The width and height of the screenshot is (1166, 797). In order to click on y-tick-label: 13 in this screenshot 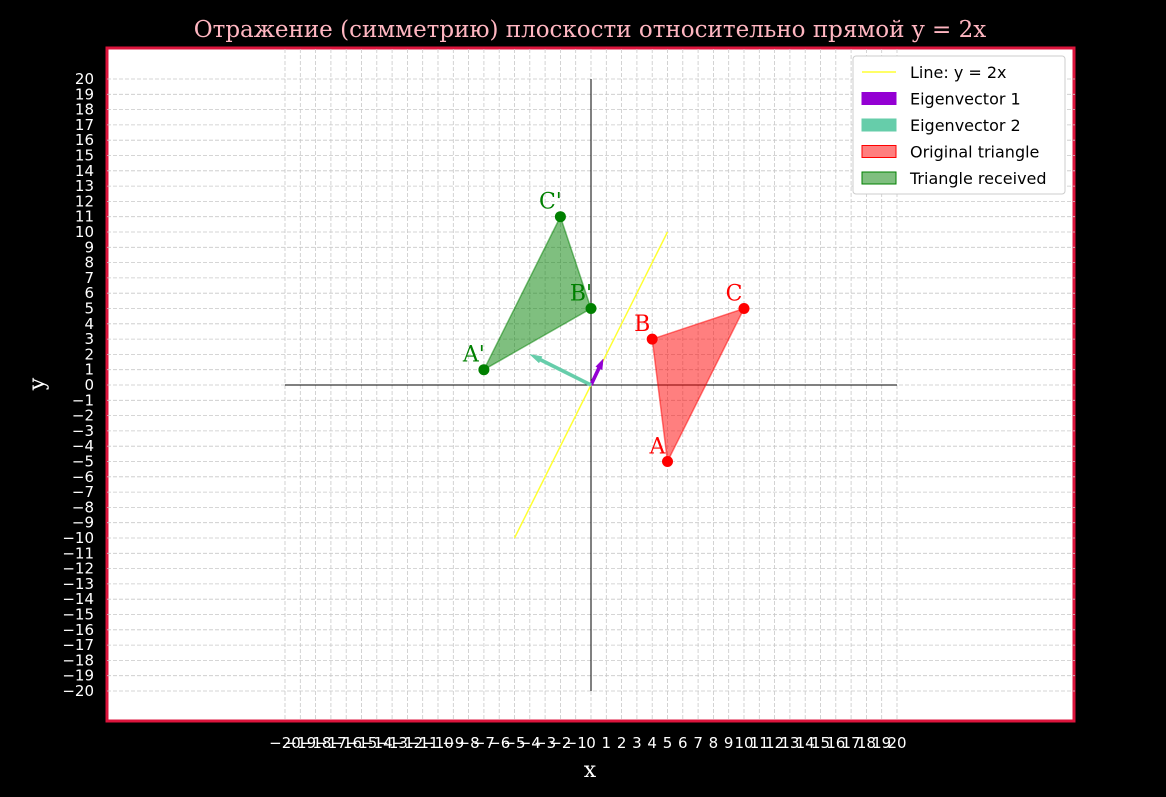, I will do `click(84, 186)`.